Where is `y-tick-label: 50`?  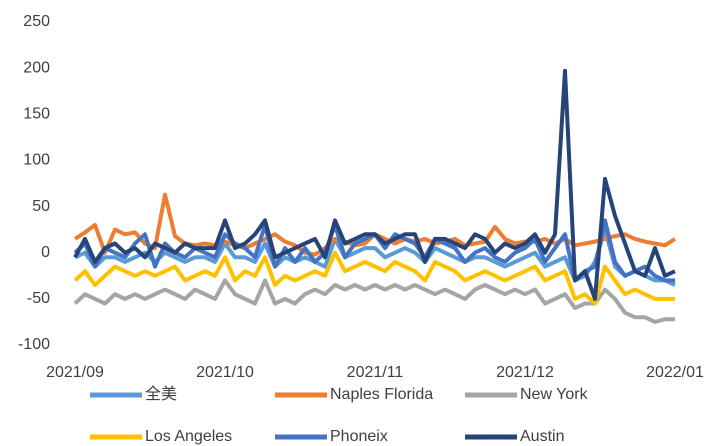
y-tick-label: 50 is located at coordinates (41, 206).